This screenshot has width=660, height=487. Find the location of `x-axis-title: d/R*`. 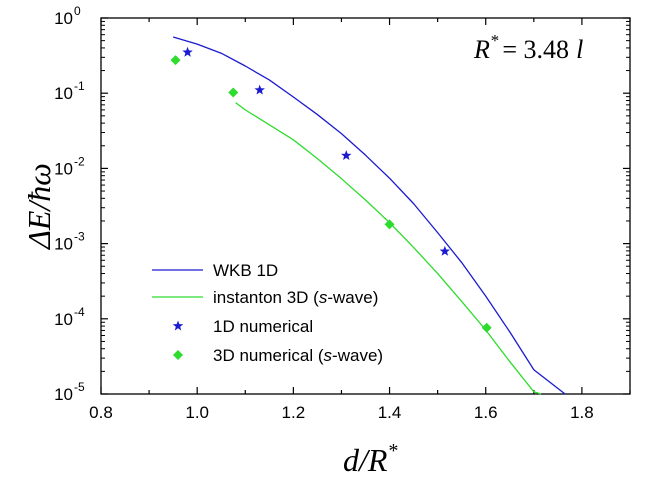

x-axis-title: d/R* is located at coordinates (370, 459).